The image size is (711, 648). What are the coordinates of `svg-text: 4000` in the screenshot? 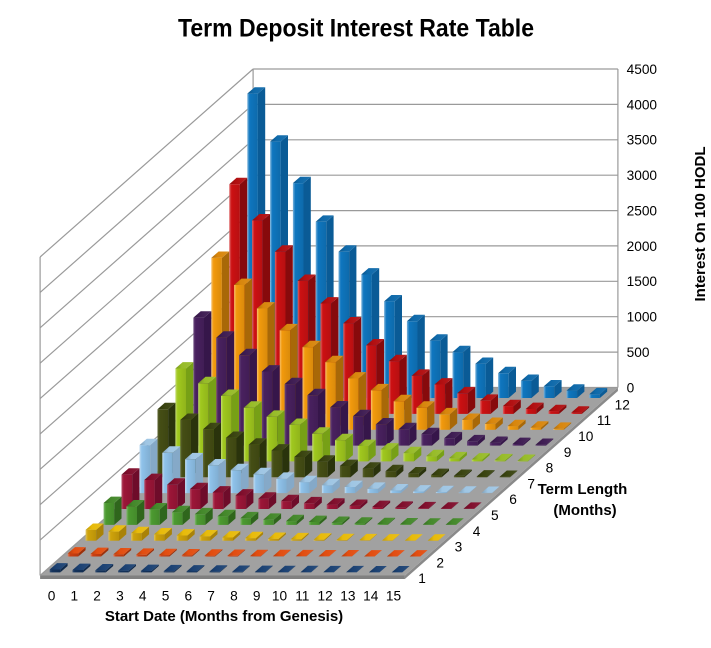 It's located at (642, 104).